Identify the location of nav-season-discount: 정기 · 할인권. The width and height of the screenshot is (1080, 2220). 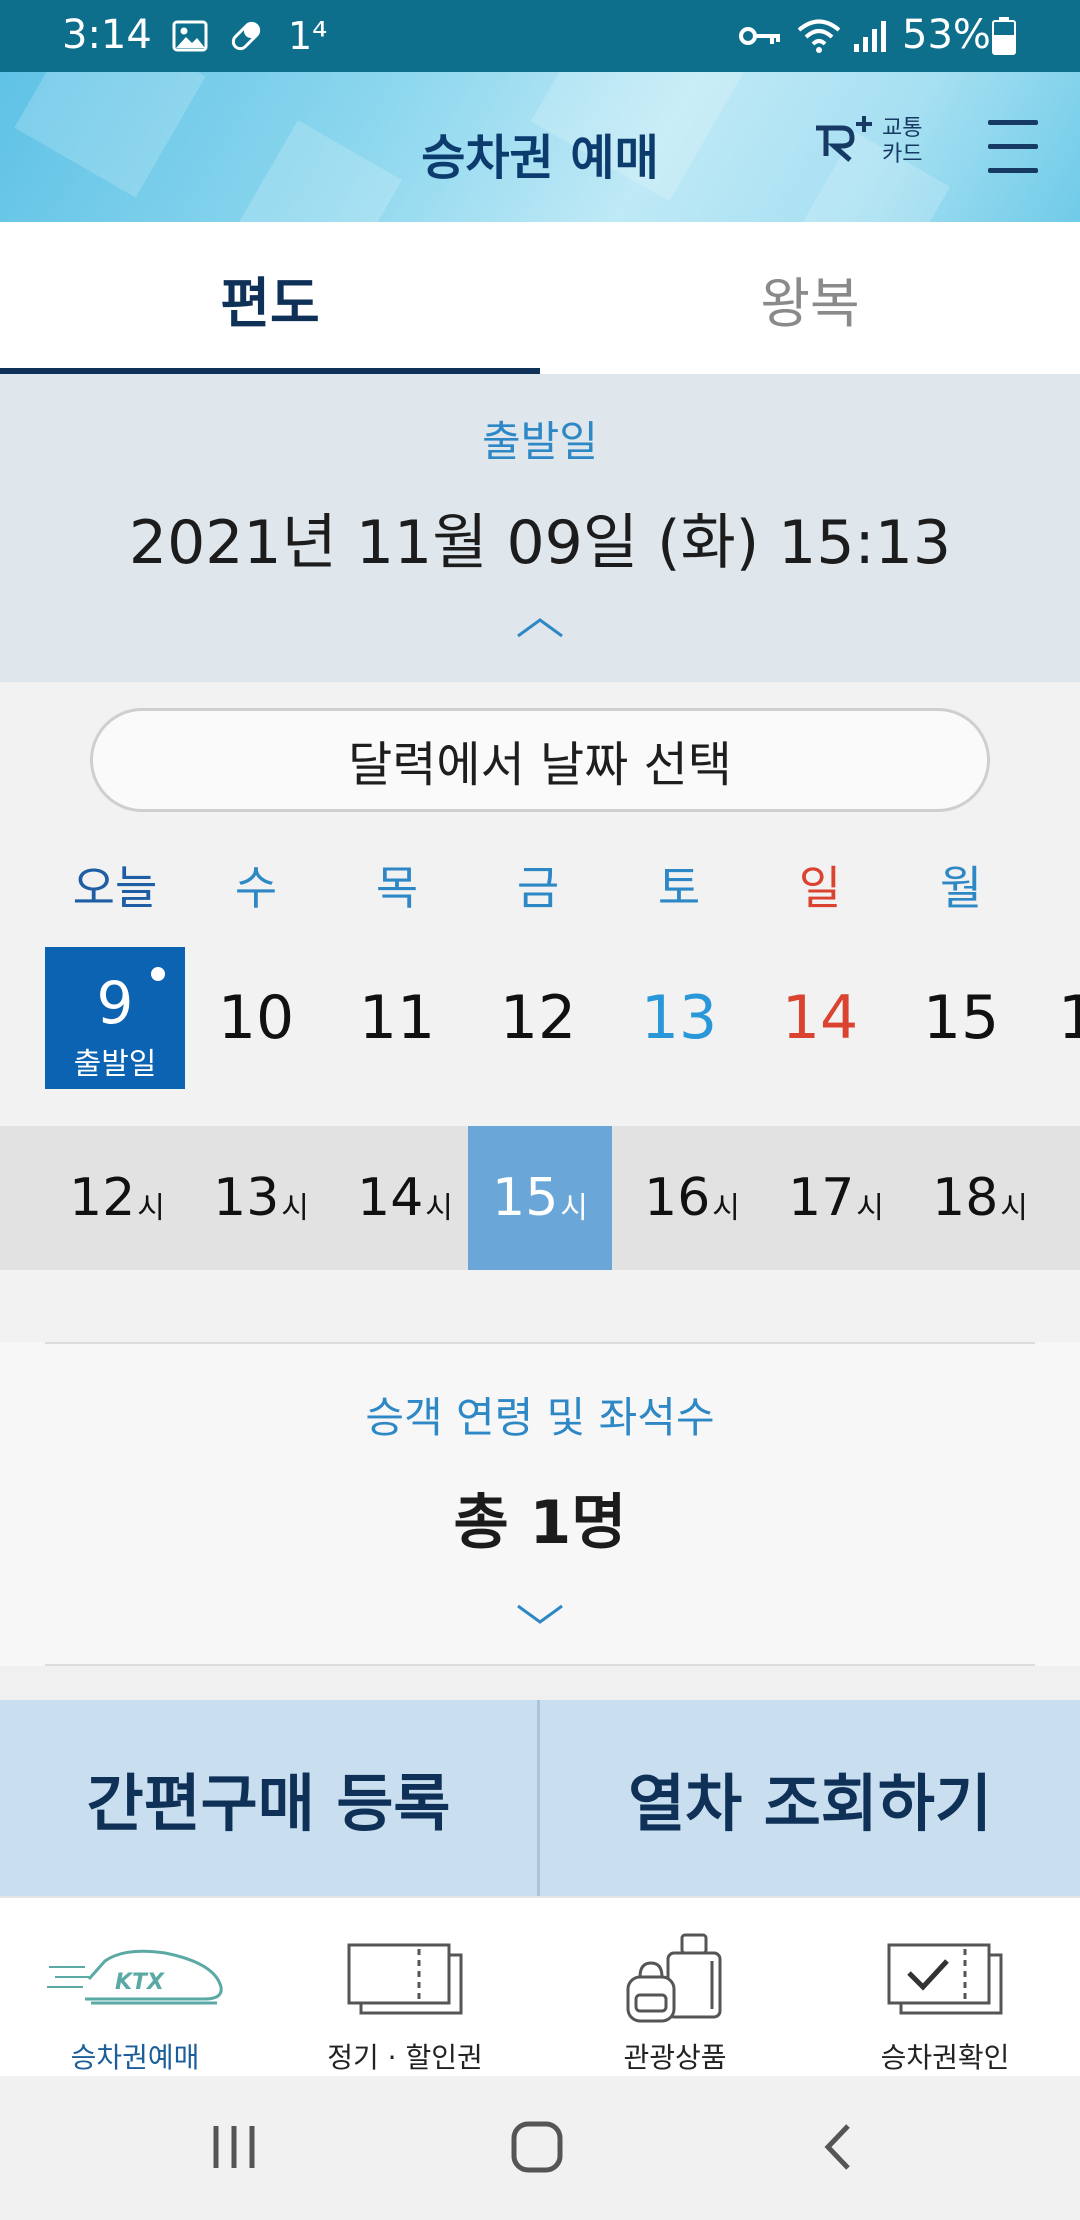
(405, 1988).